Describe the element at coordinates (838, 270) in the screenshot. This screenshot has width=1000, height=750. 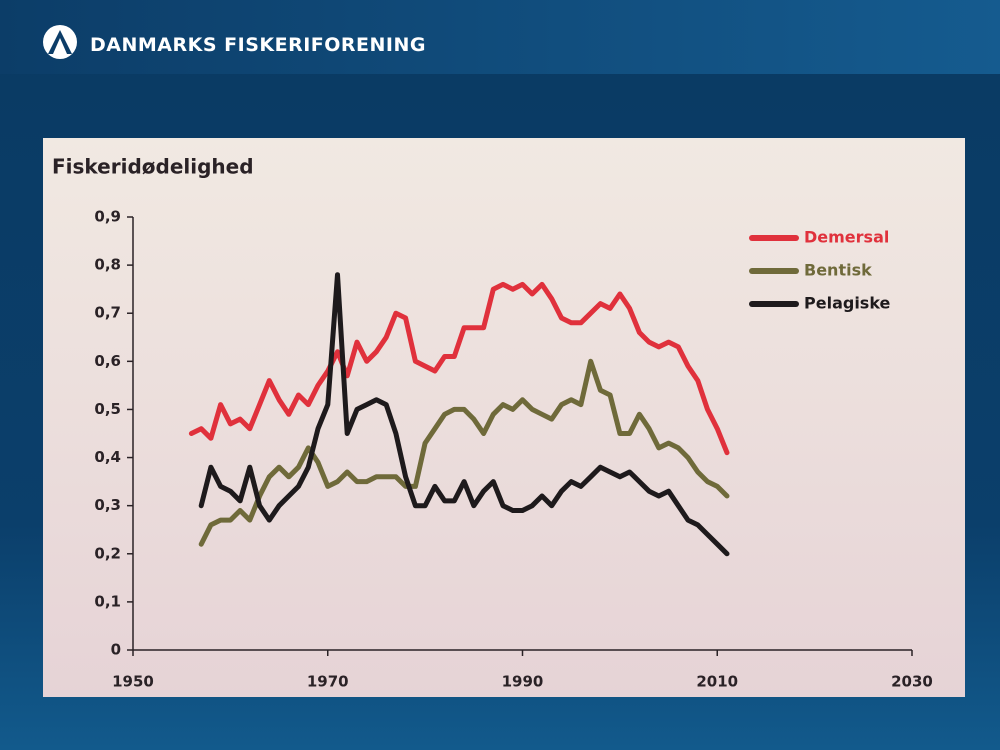
I see `legend-label: Bentisk` at that location.